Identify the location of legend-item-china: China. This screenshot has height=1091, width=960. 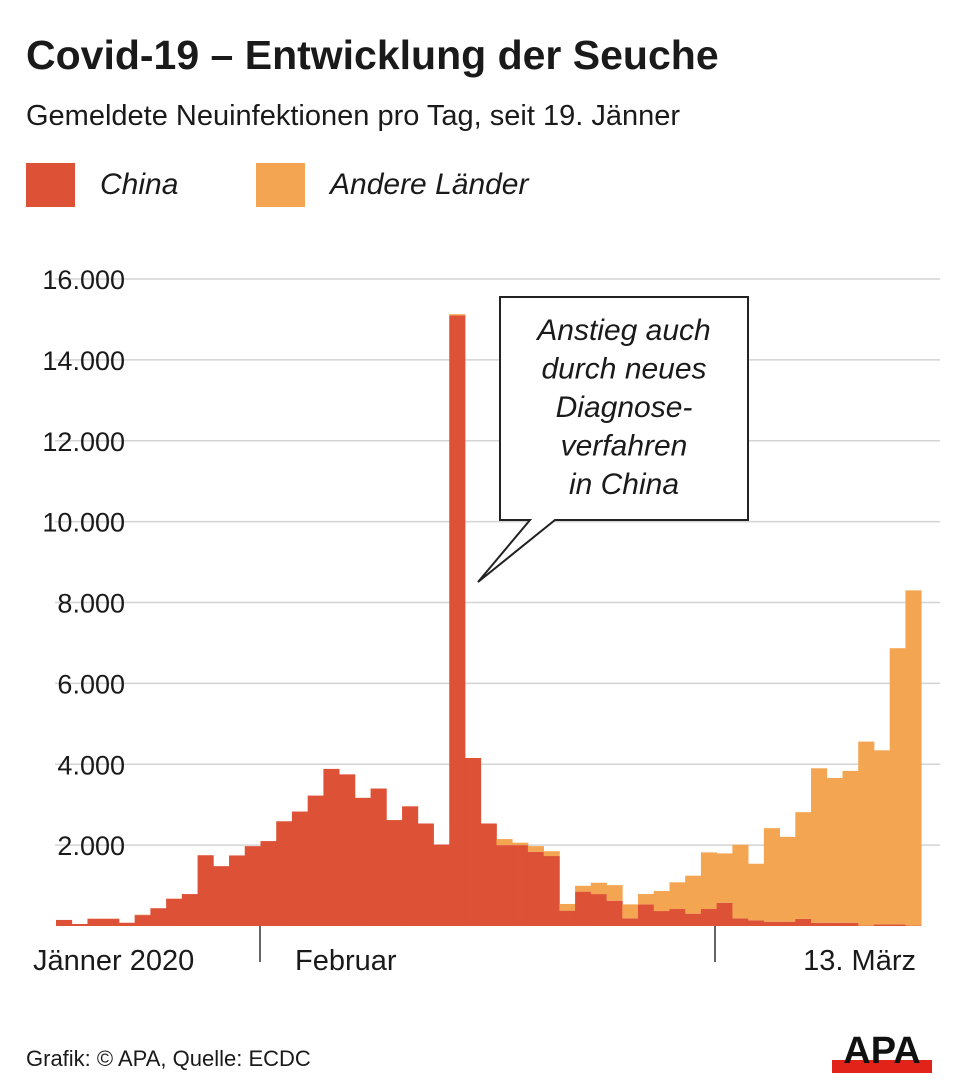
(102, 185).